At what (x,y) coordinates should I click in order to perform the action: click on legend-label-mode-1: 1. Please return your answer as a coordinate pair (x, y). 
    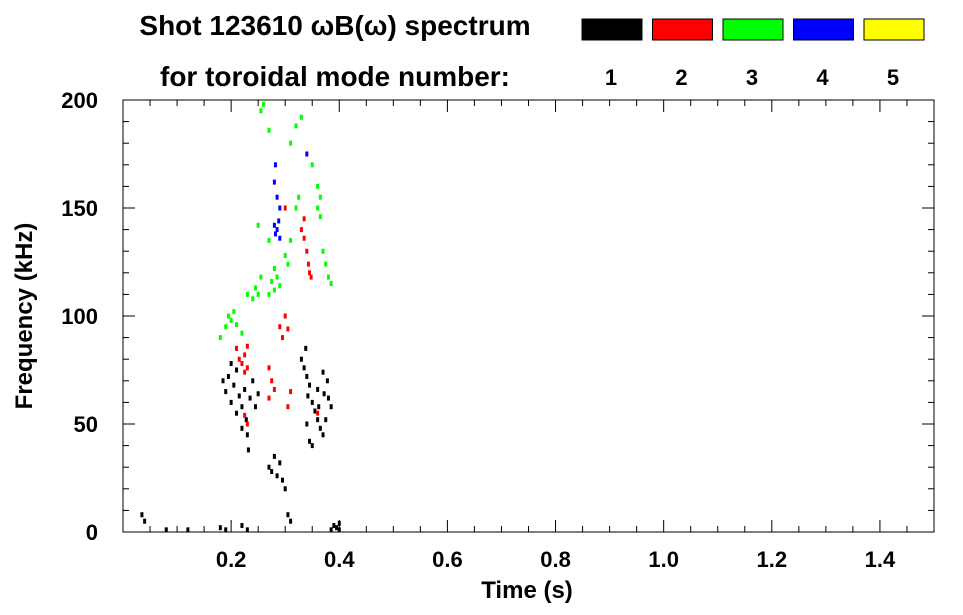
    Looking at the image, I should click on (611, 77).